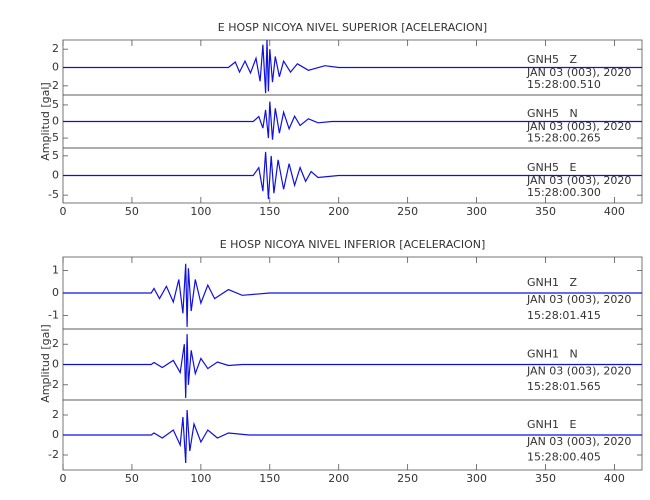  Describe the element at coordinates (53, 315) in the screenshot. I see `y-tick-label: -1` at that location.